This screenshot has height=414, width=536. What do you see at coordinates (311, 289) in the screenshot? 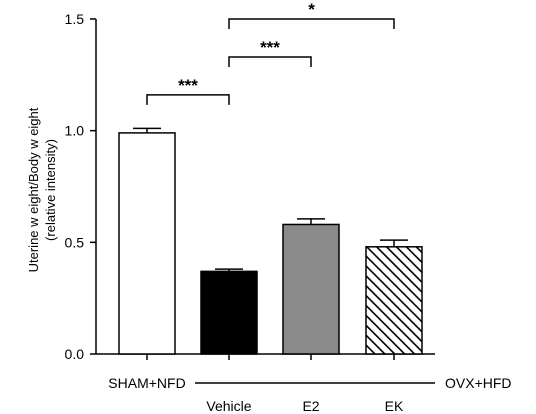
I see `bar-e2` at bounding box center [311, 289].